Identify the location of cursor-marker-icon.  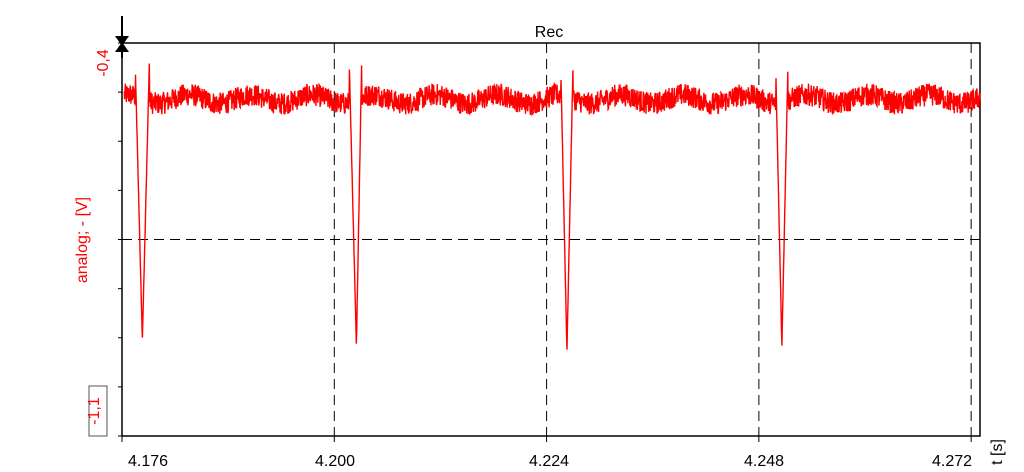
(122, 37).